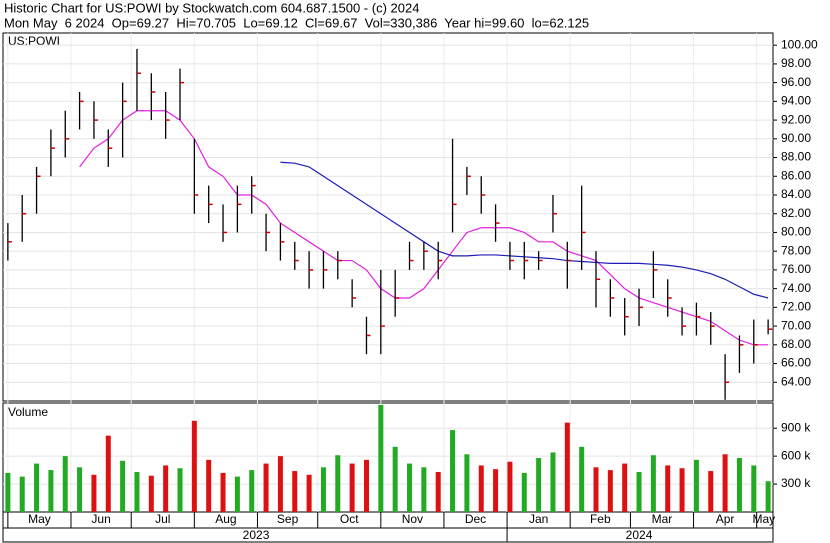 This screenshot has height=543, width=830. Describe the element at coordinates (34, 41) in the screenshot. I see `symbol-label: US:POWI` at that location.